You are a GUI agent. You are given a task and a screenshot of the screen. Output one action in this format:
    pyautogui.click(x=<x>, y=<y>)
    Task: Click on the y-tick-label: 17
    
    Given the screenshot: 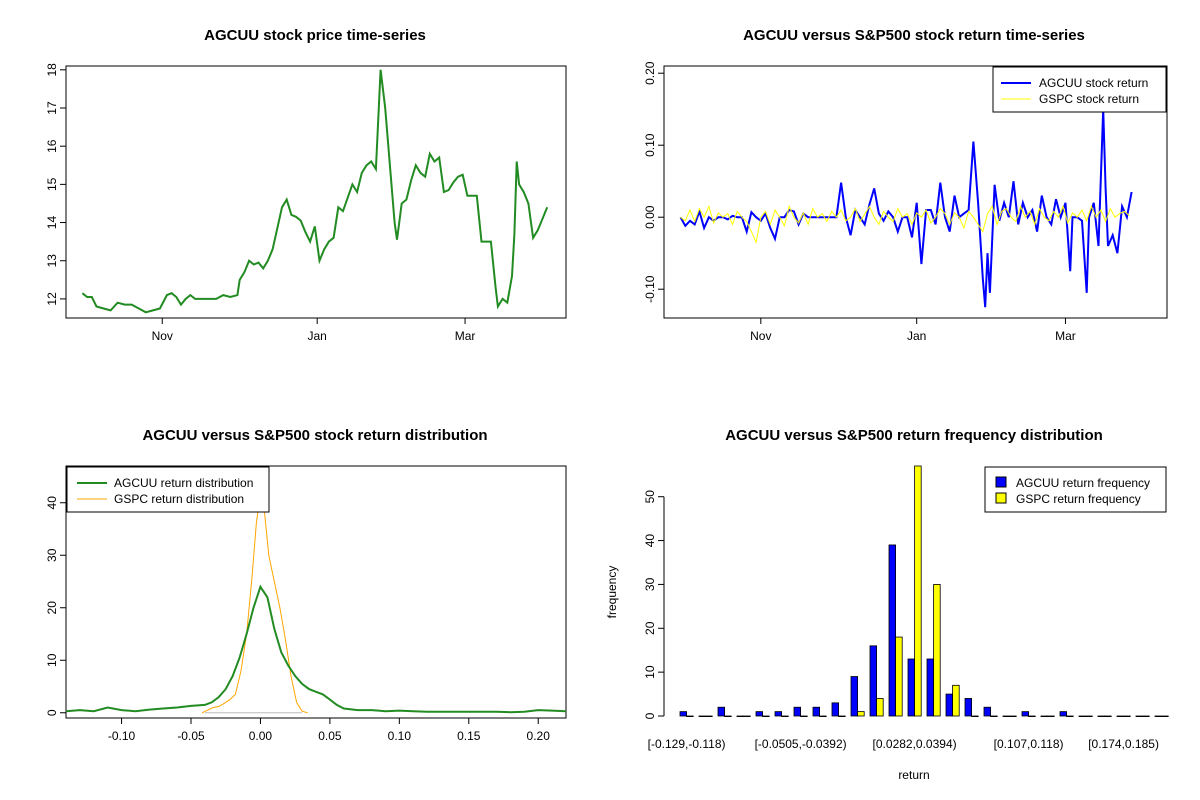 What is the action you would take?
    pyautogui.click(x=52, y=108)
    